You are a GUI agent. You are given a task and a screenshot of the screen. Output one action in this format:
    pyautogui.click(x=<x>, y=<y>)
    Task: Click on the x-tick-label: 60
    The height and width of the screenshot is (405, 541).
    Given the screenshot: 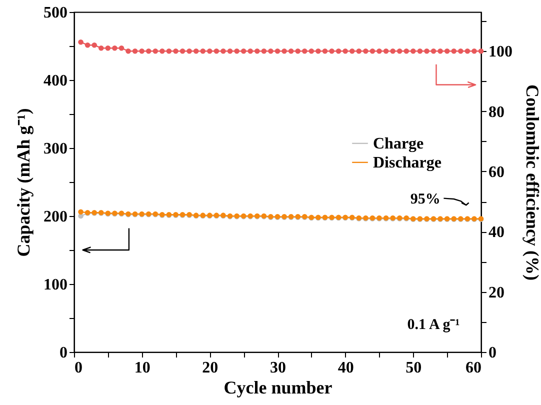 What is the action you would take?
    pyautogui.click(x=474, y=368)
    